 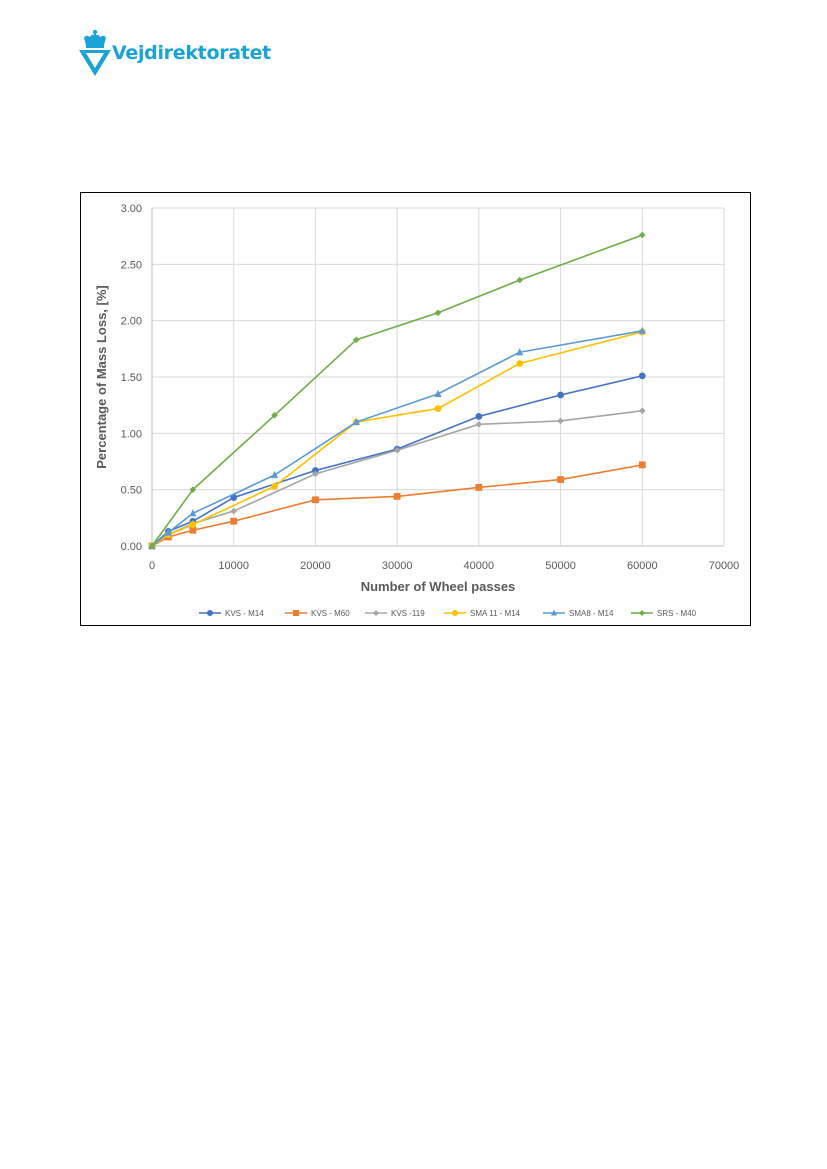 I want to click on x-tick-label: 60000, so click(x=642, y=566).